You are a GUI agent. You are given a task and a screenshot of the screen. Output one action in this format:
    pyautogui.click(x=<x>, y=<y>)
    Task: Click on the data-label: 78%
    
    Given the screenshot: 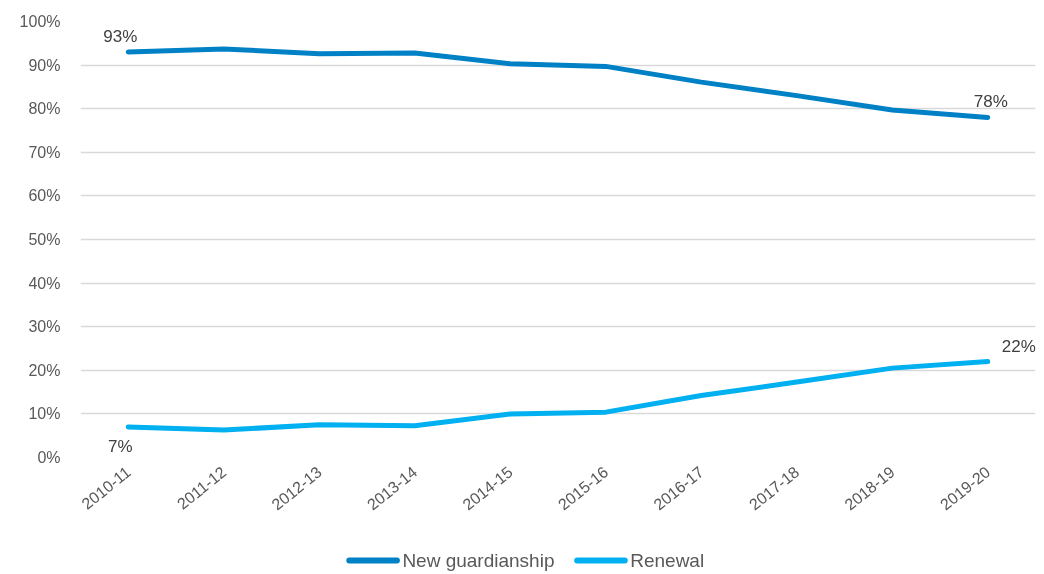 What is the action you would take?
    pyautogui.click(x=990, y=102)
    